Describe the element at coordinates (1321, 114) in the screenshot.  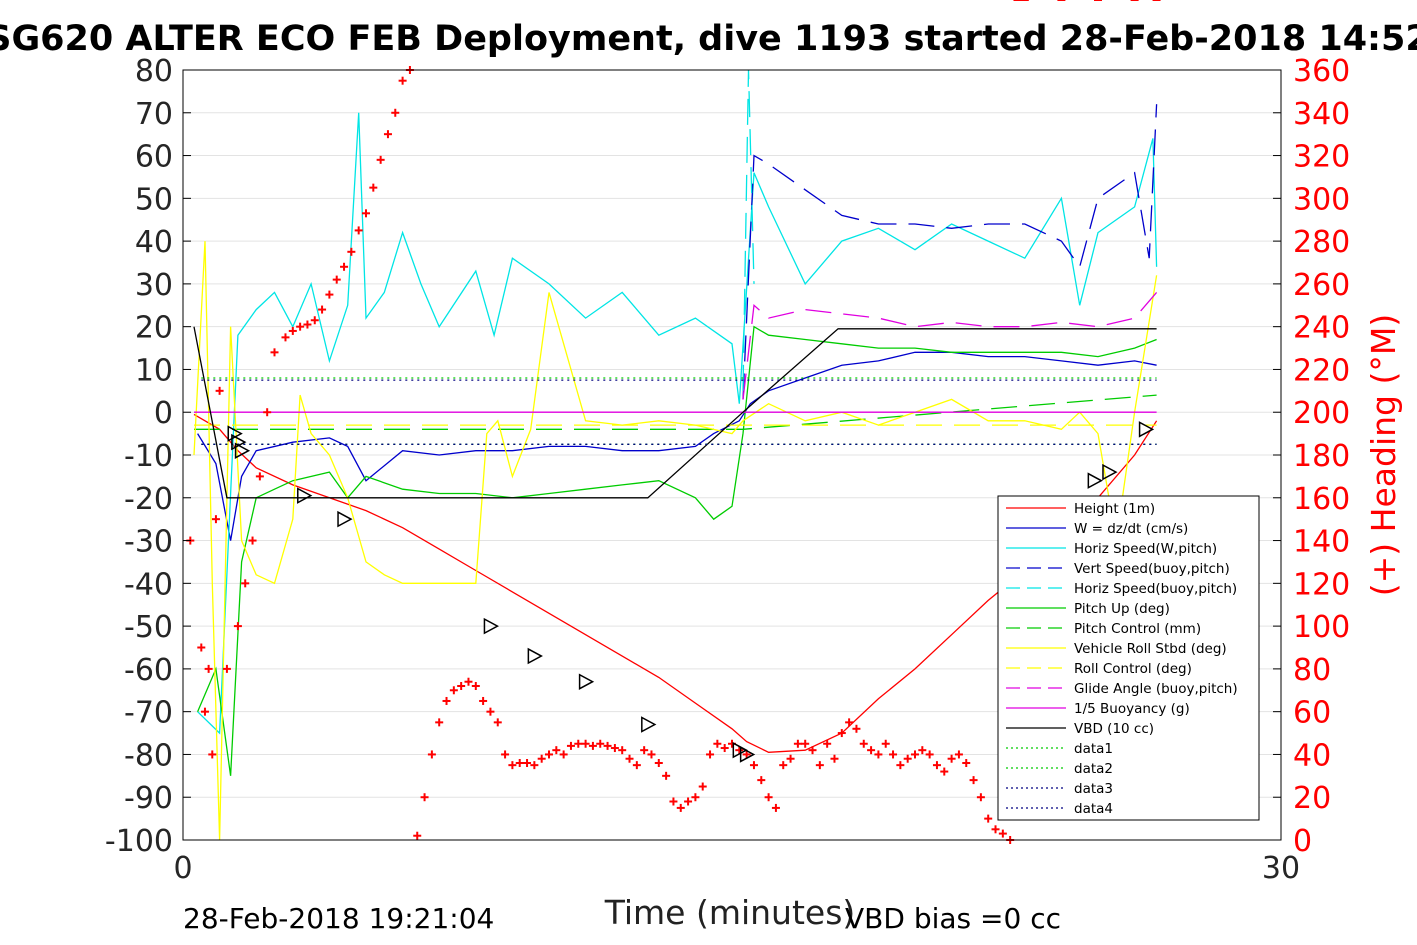
I see `y-right-tick-label: 340` at that location.